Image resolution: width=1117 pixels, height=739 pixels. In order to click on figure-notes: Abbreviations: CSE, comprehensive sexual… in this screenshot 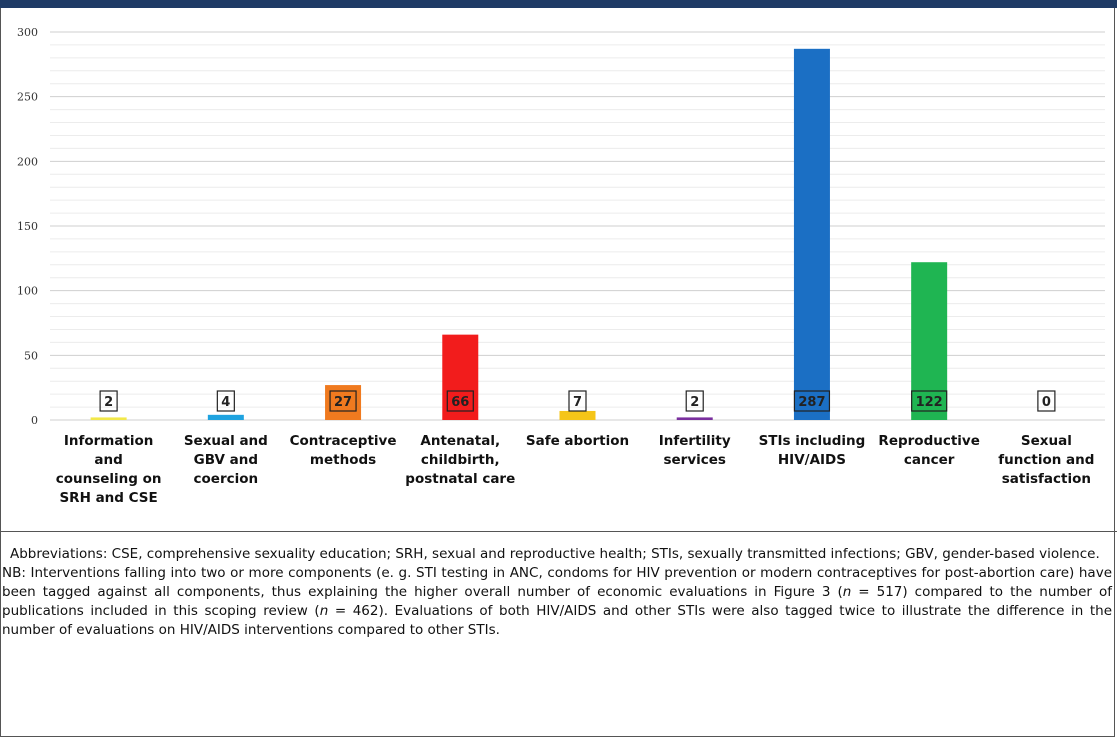, I will do `click(557, 592)`.